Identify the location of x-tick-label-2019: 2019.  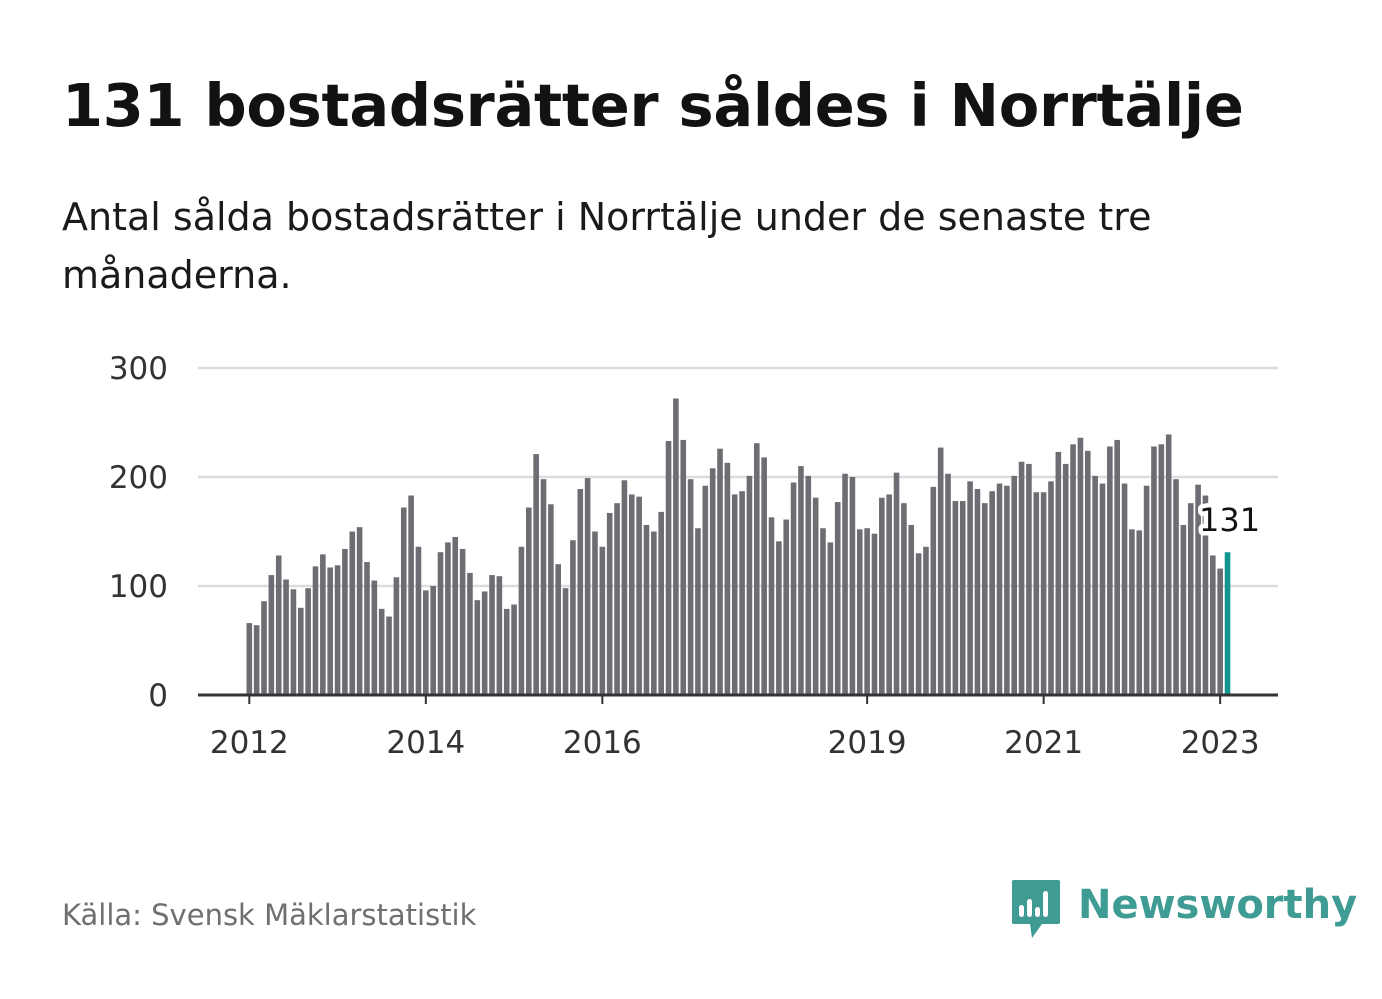
(867, 743).